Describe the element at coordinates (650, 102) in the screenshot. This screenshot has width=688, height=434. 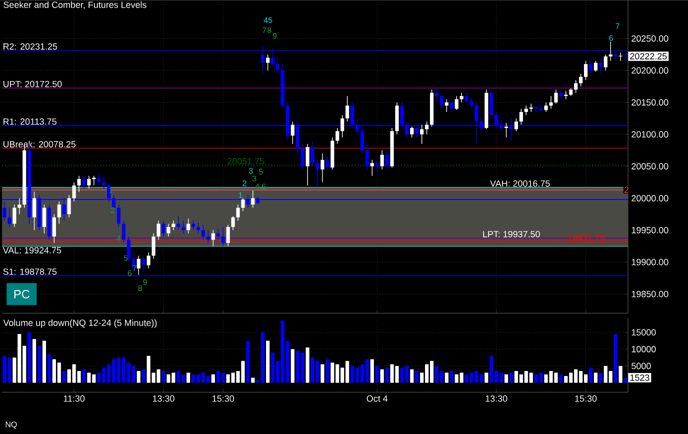
I see `y-tick-label: 20150.00` at that location.